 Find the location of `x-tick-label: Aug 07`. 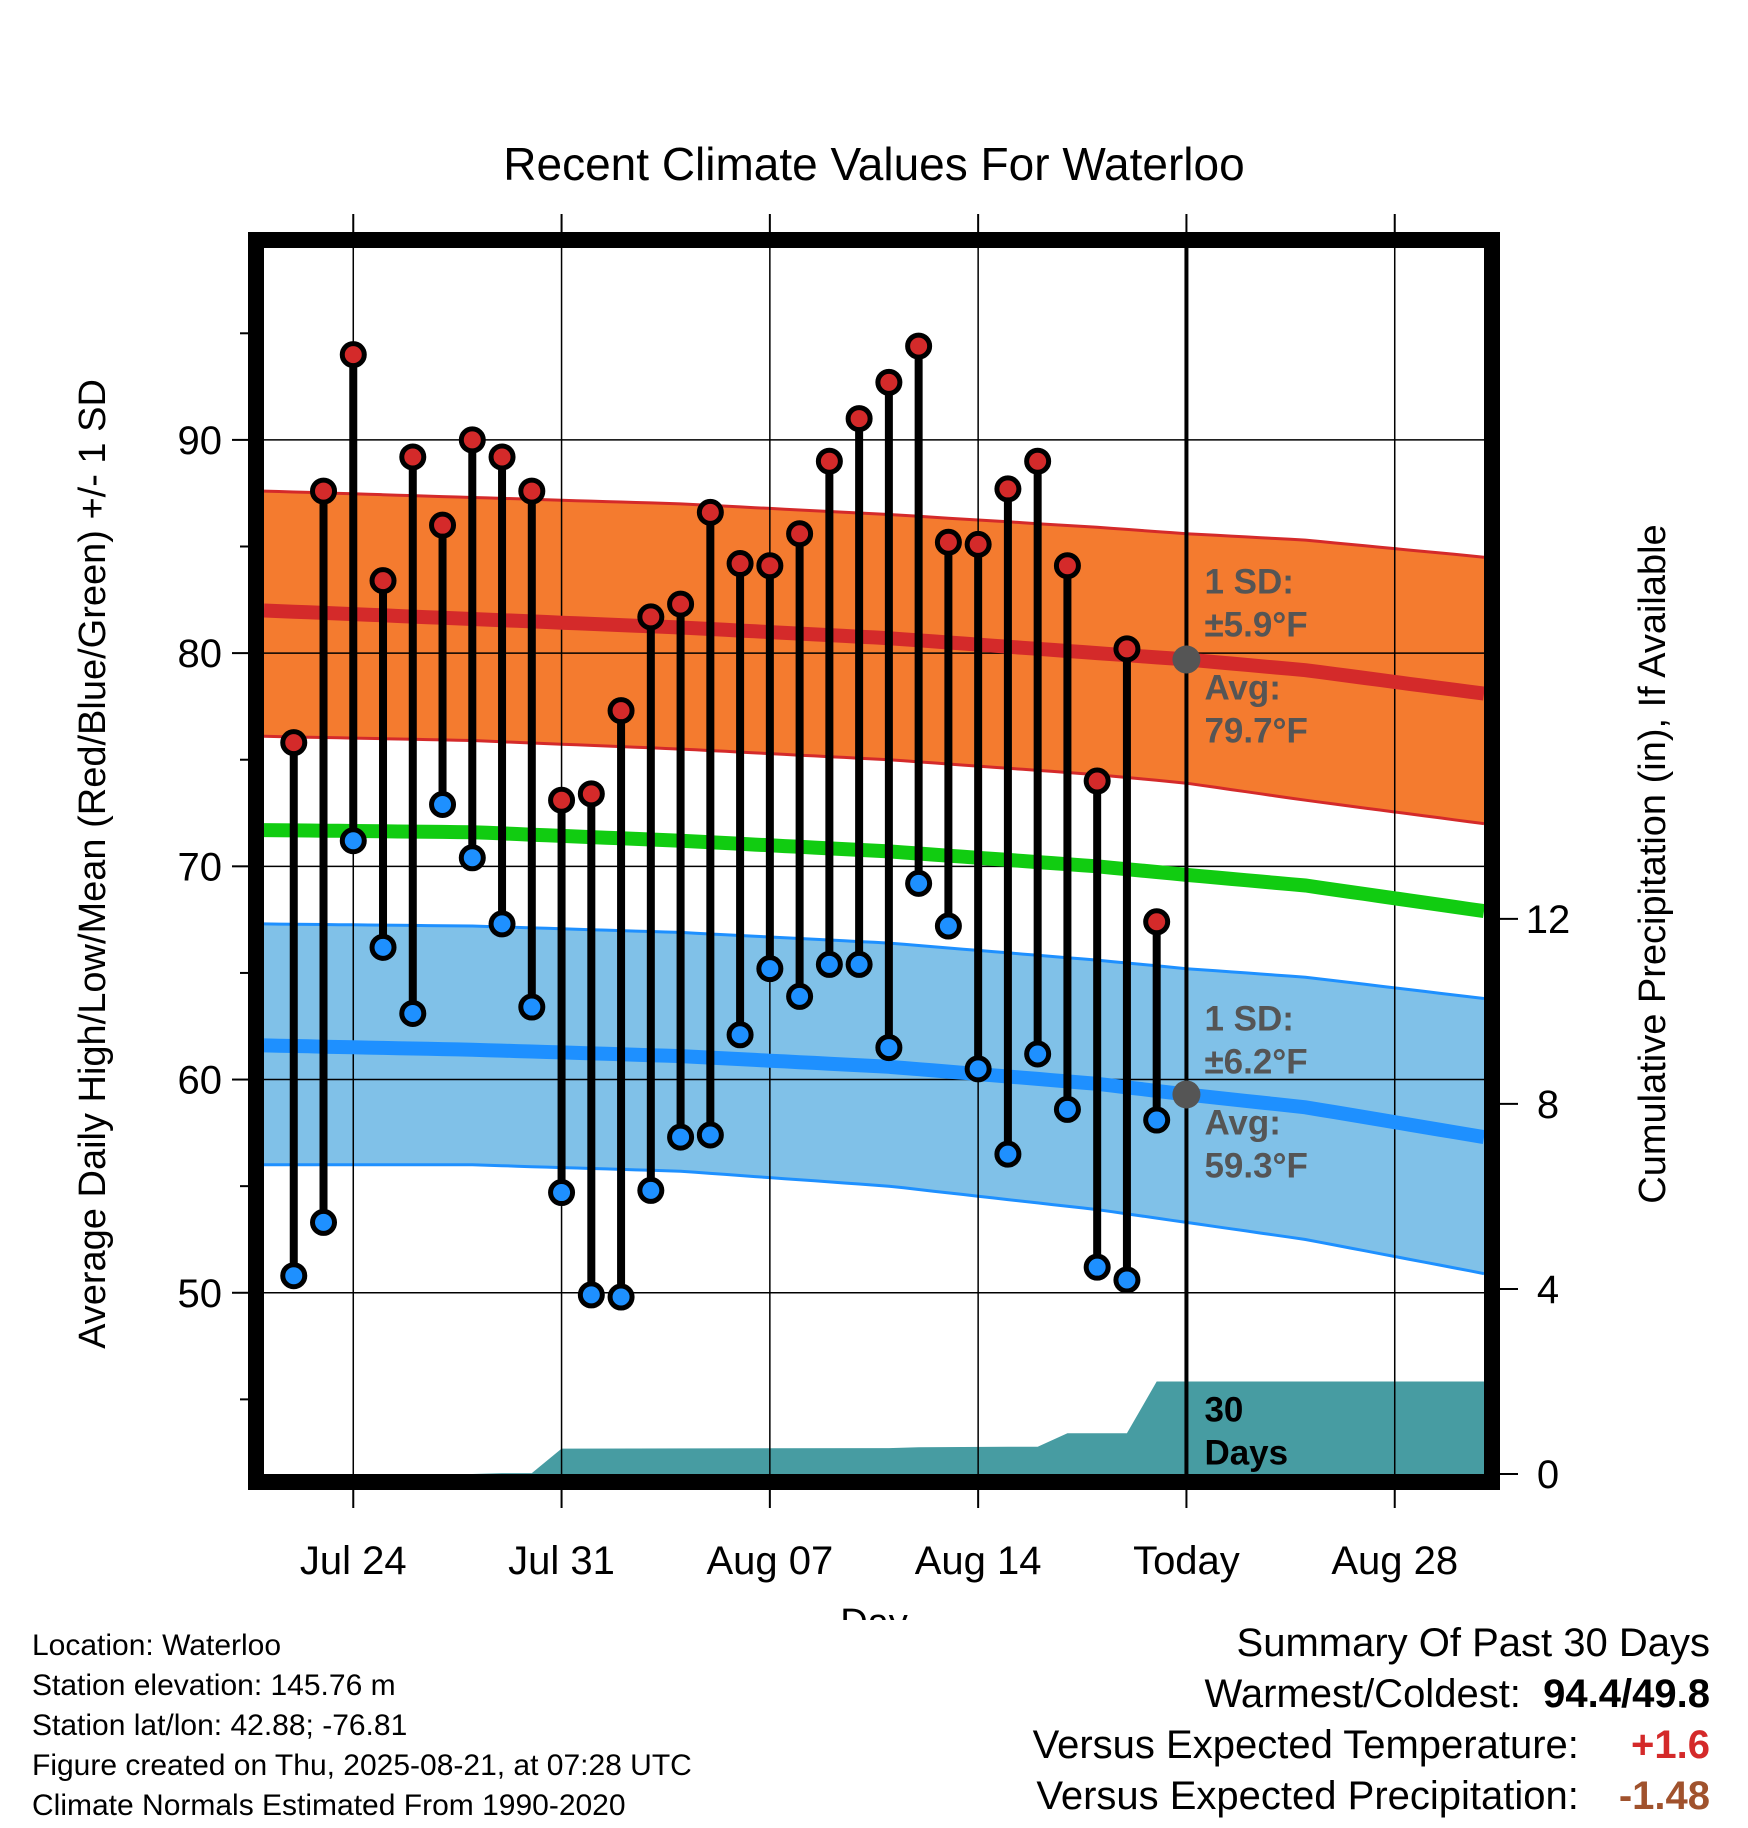

x-tick-label: Aug 07 is located at coordinates (769, 1561).